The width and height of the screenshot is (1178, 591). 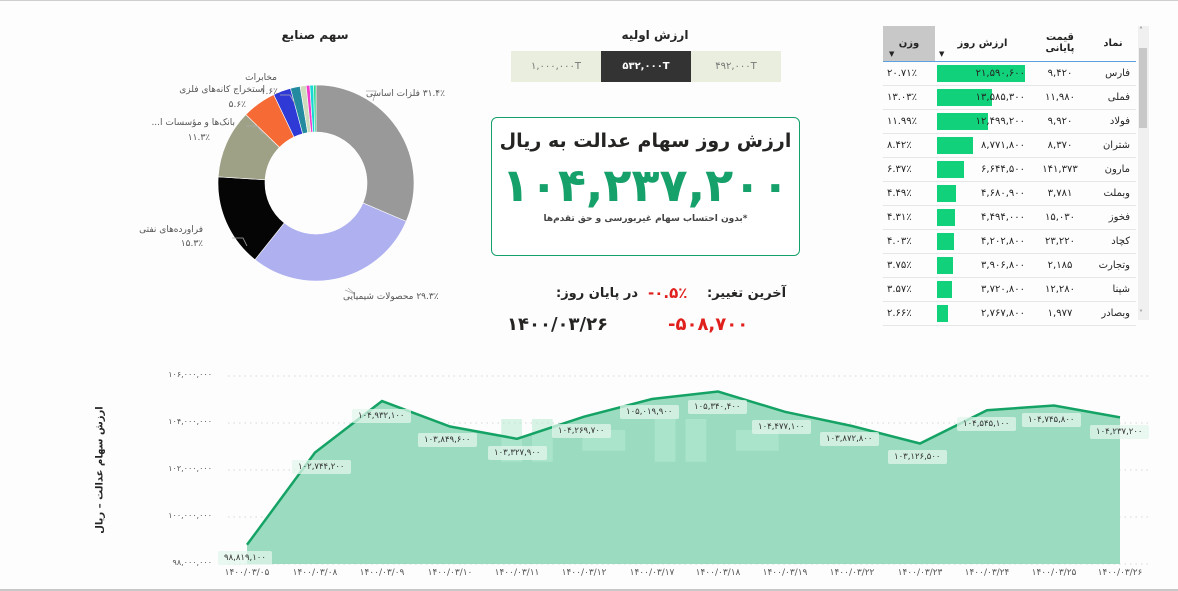 What do you see at coordinates (1009, 326) in the screenshot?
I see `table-row-partial` at bounding box center [1009, 326].